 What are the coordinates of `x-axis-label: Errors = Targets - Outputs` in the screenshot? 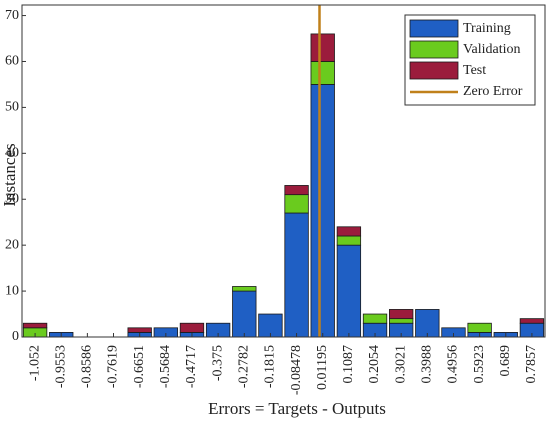 It's located at (297, 408).